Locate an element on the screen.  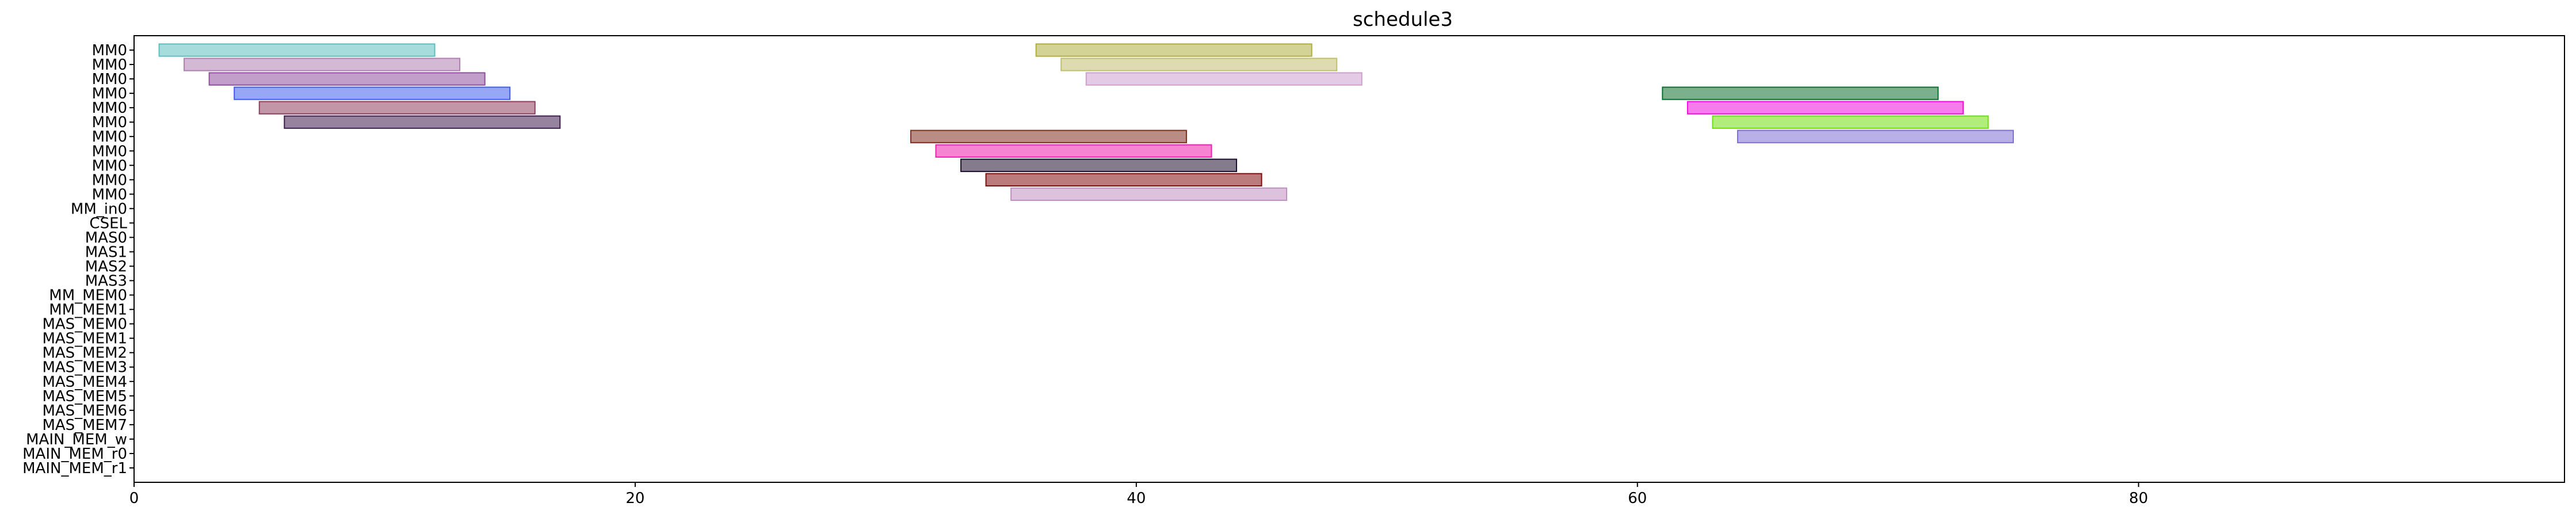
y-tick-label: MAS_MEM3 is located at coordinates (84, 368).